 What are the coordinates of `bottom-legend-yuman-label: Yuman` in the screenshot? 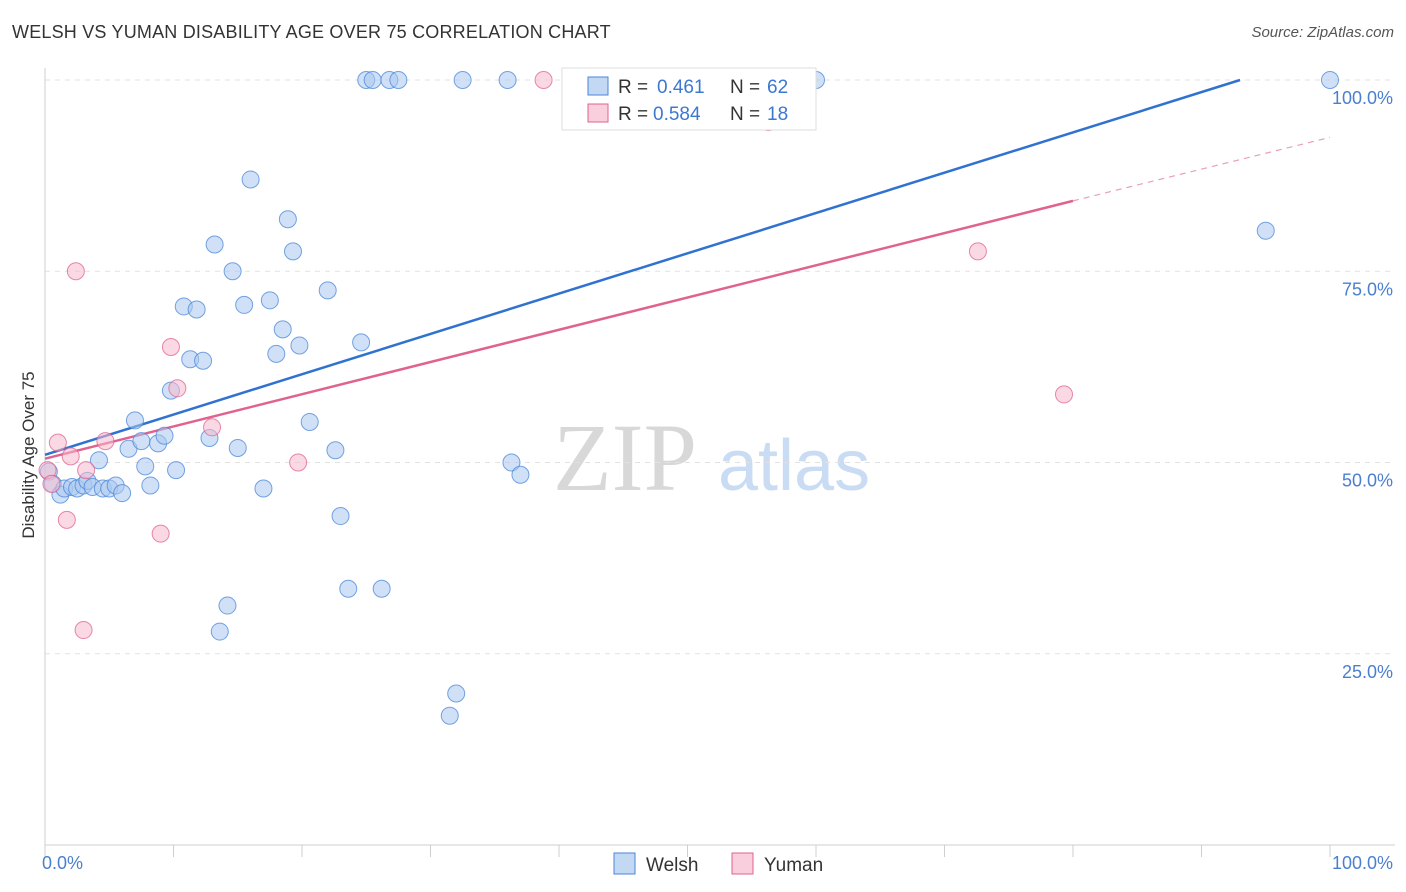 It's located at (793, 865).